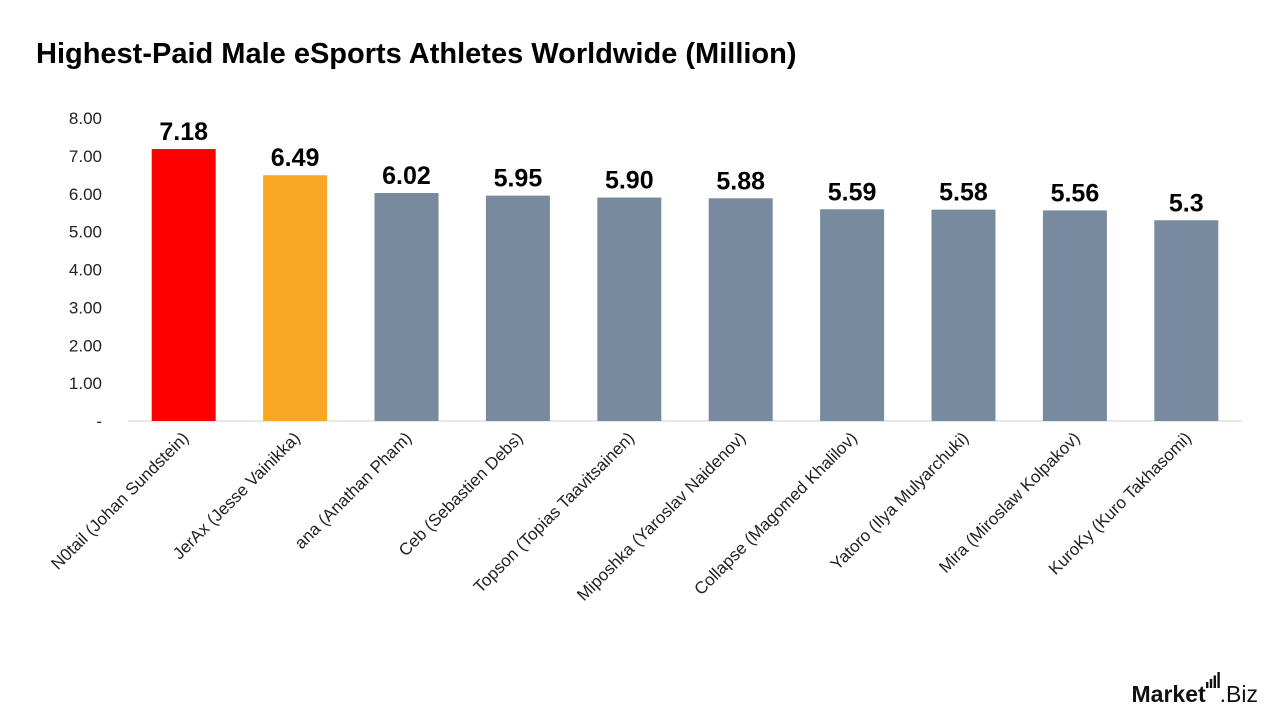 This screenshot has width=1280, height=720. I want to click on bar-chart-icon, so click(1212, 680).